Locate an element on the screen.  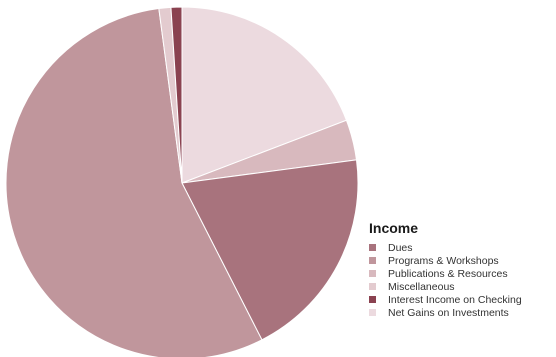
legend-title: Income is located at coordinates (394, 228).